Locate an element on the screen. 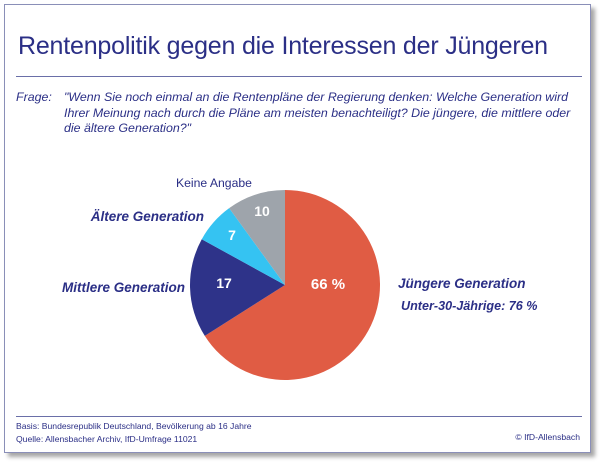 This screenshot has width=600, height=462. slice-category-label: Mittlere Generation is located at coordinates (123, 287).